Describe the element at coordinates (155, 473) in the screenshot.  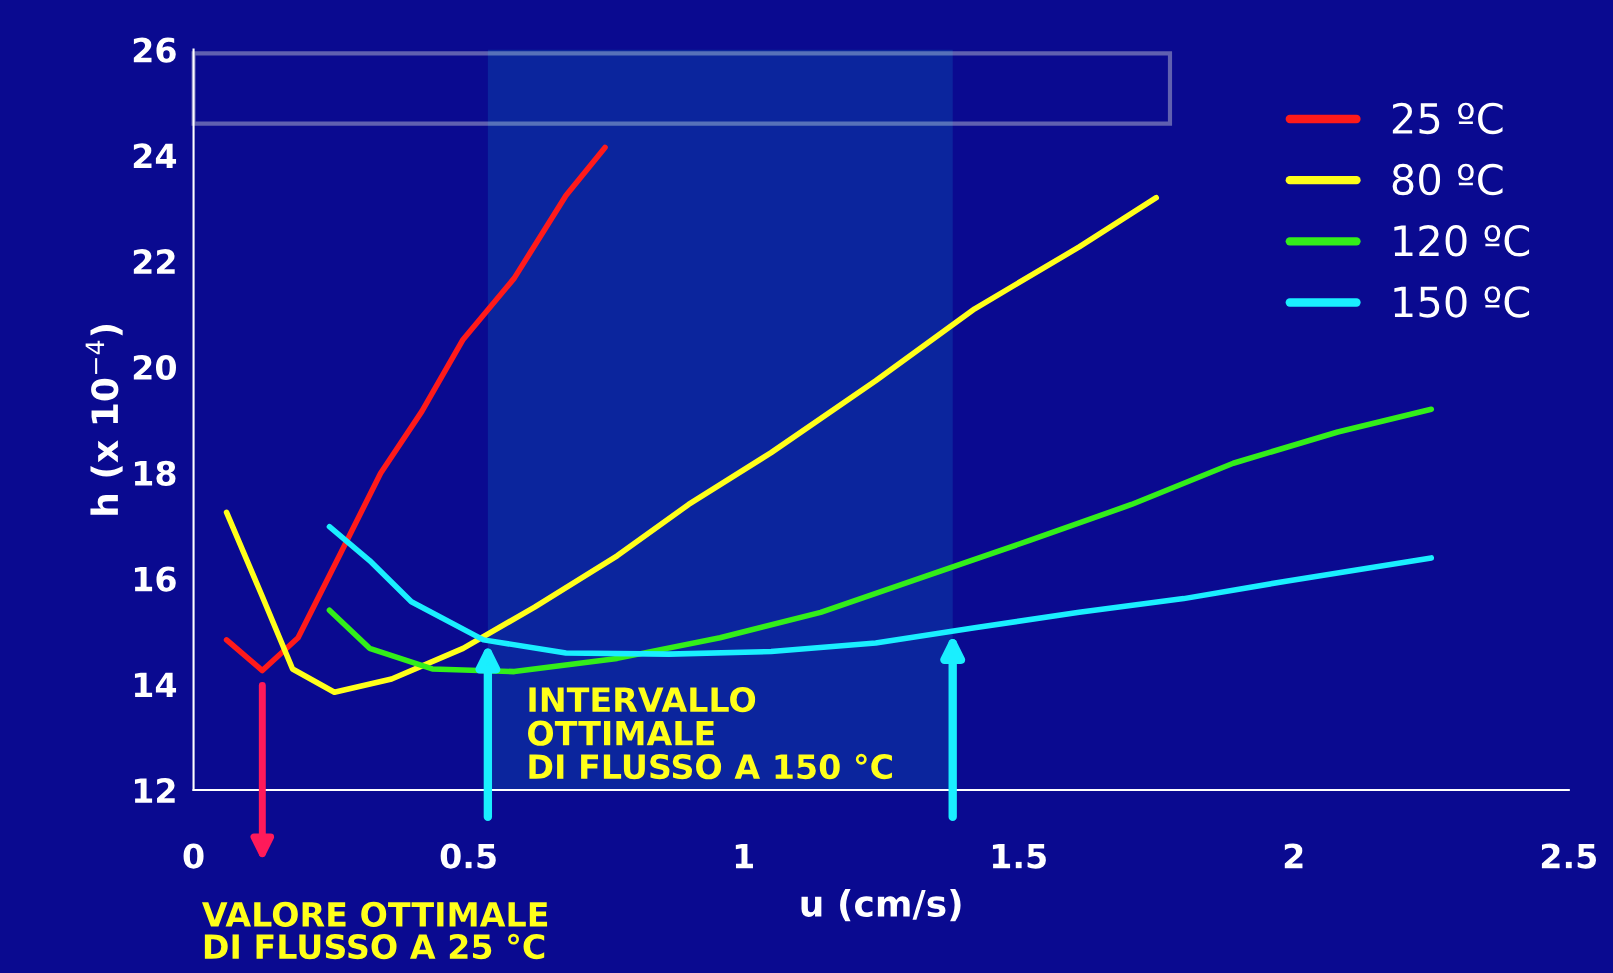
I see `y-tick-label: 18` at that location.